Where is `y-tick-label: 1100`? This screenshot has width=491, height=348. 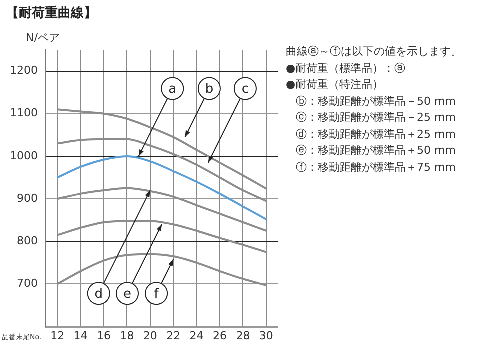
y-tick-label: 1100 is located at coordinates (24, 113).